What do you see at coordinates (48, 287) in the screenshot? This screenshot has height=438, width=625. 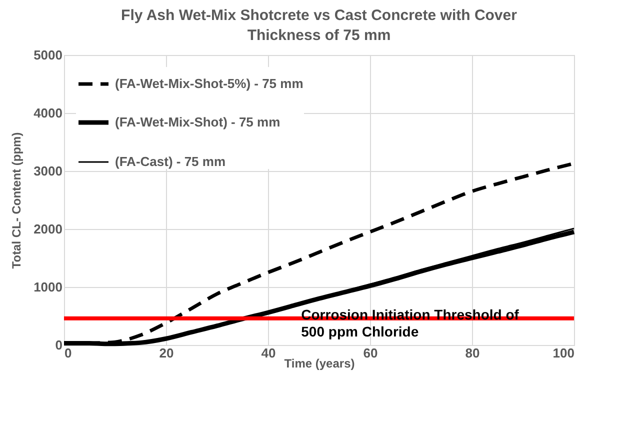 I see `y-tick-label: 1000` at bounding box center [48, 287].